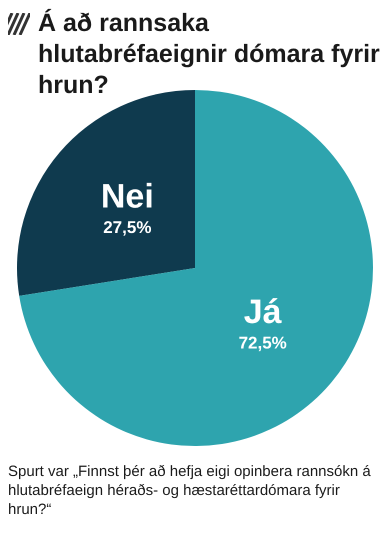  I want to click on chart-title: Á að rannsaka hlutabréfaeignir dómara fyrir hrun?, so click(209, 54).